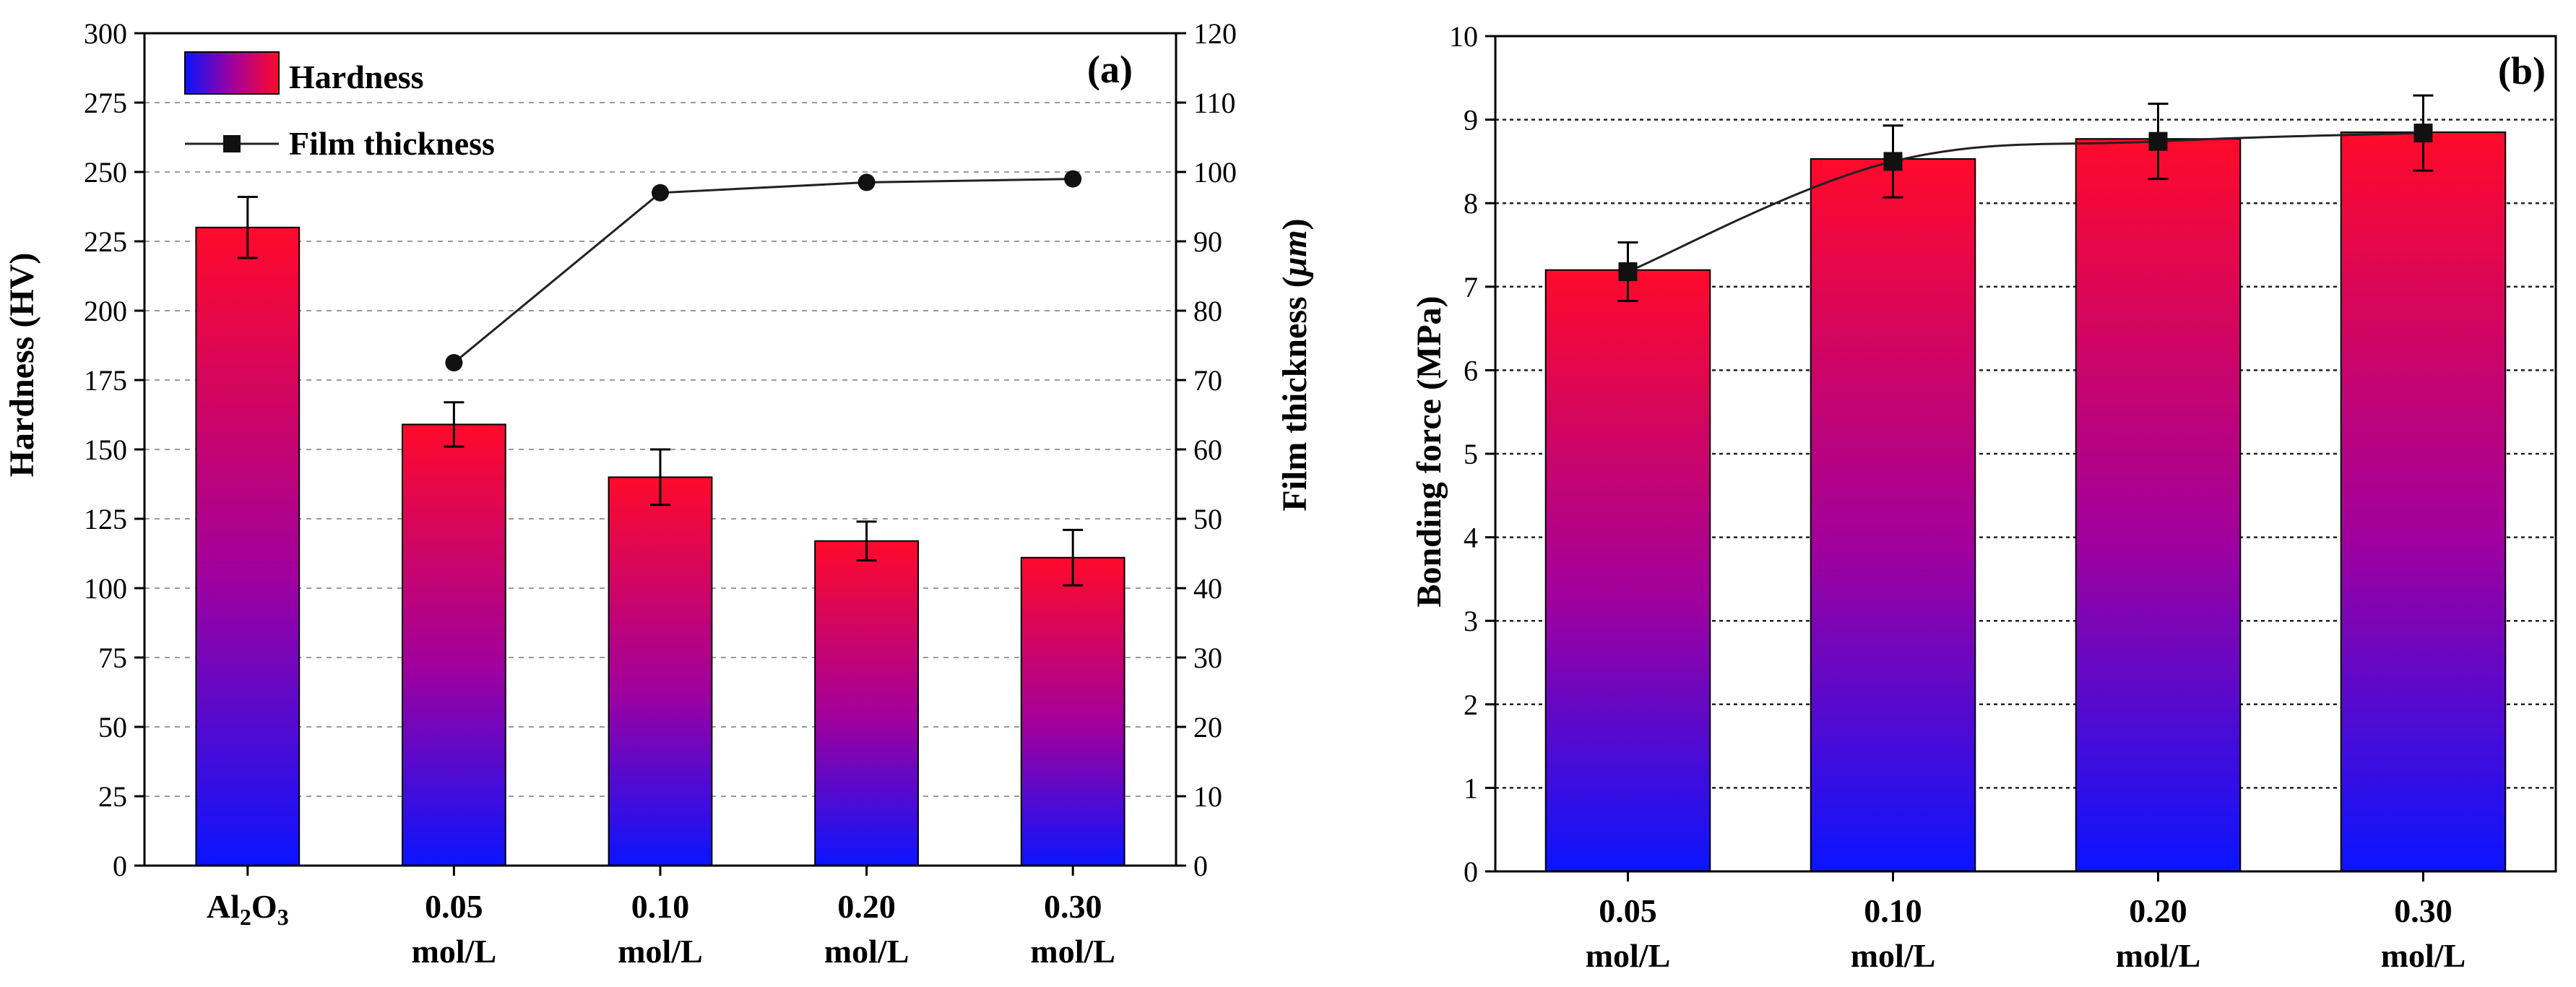 The height and width of the screenshot is (987, 2576). I want to click on y-tick-label: 25, so click(112, 797).